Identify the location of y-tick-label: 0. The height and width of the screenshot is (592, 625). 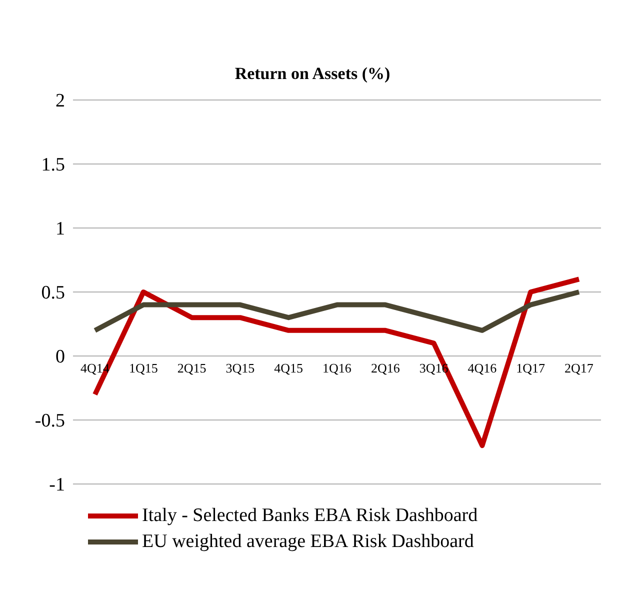
(60, 357).